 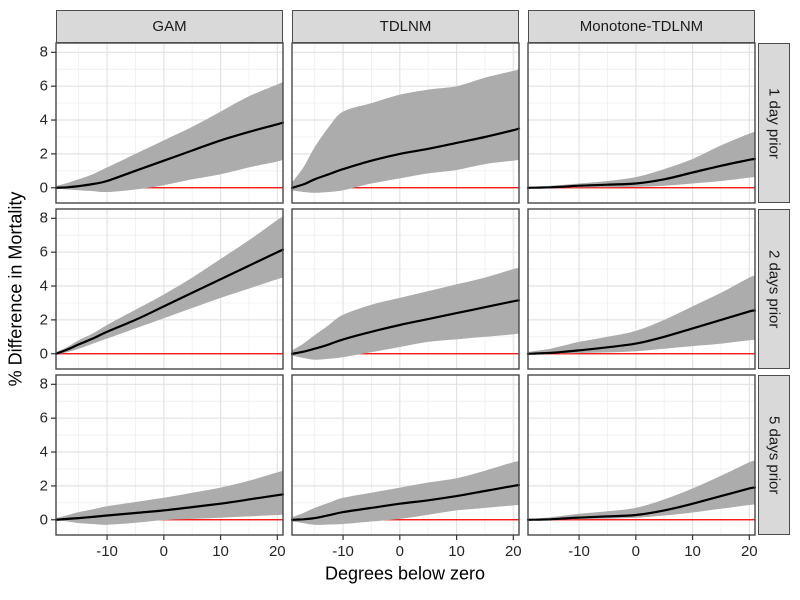 What do you see at coordinates (405, 573) in the screenshot?
I see `x-axis-title: Degrees below zero` at bounding box center [405, 573].